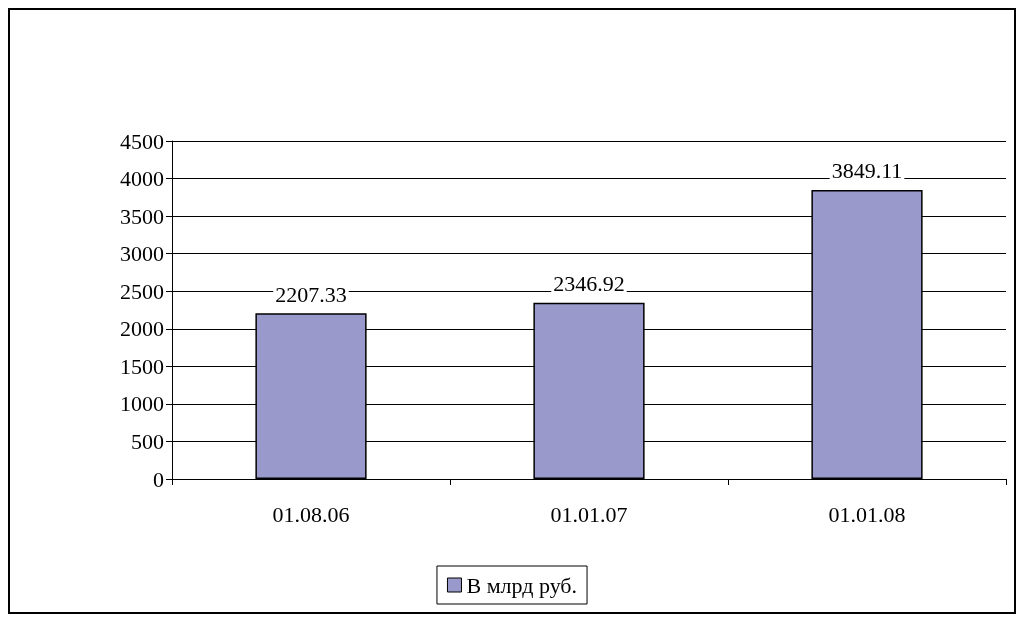 The image size is (1028, 617). I want to click on data-label: 3849.11, so click(867, 171).